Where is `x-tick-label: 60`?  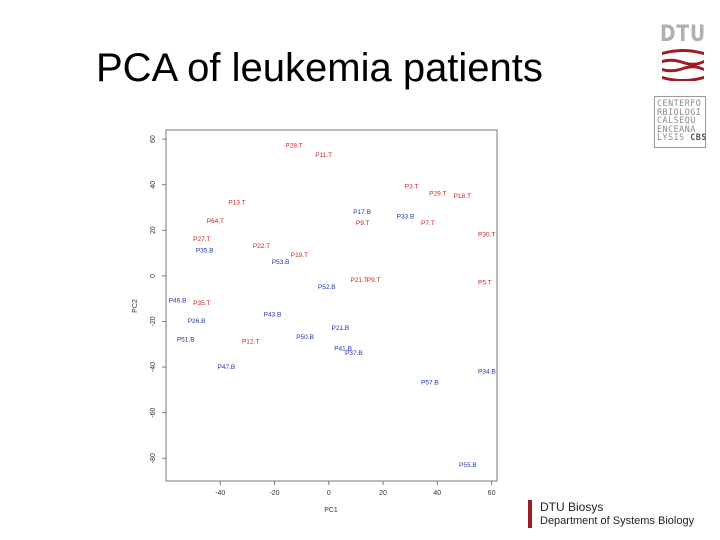
x-tick-label: 60 is located at coordinates (492, 493).